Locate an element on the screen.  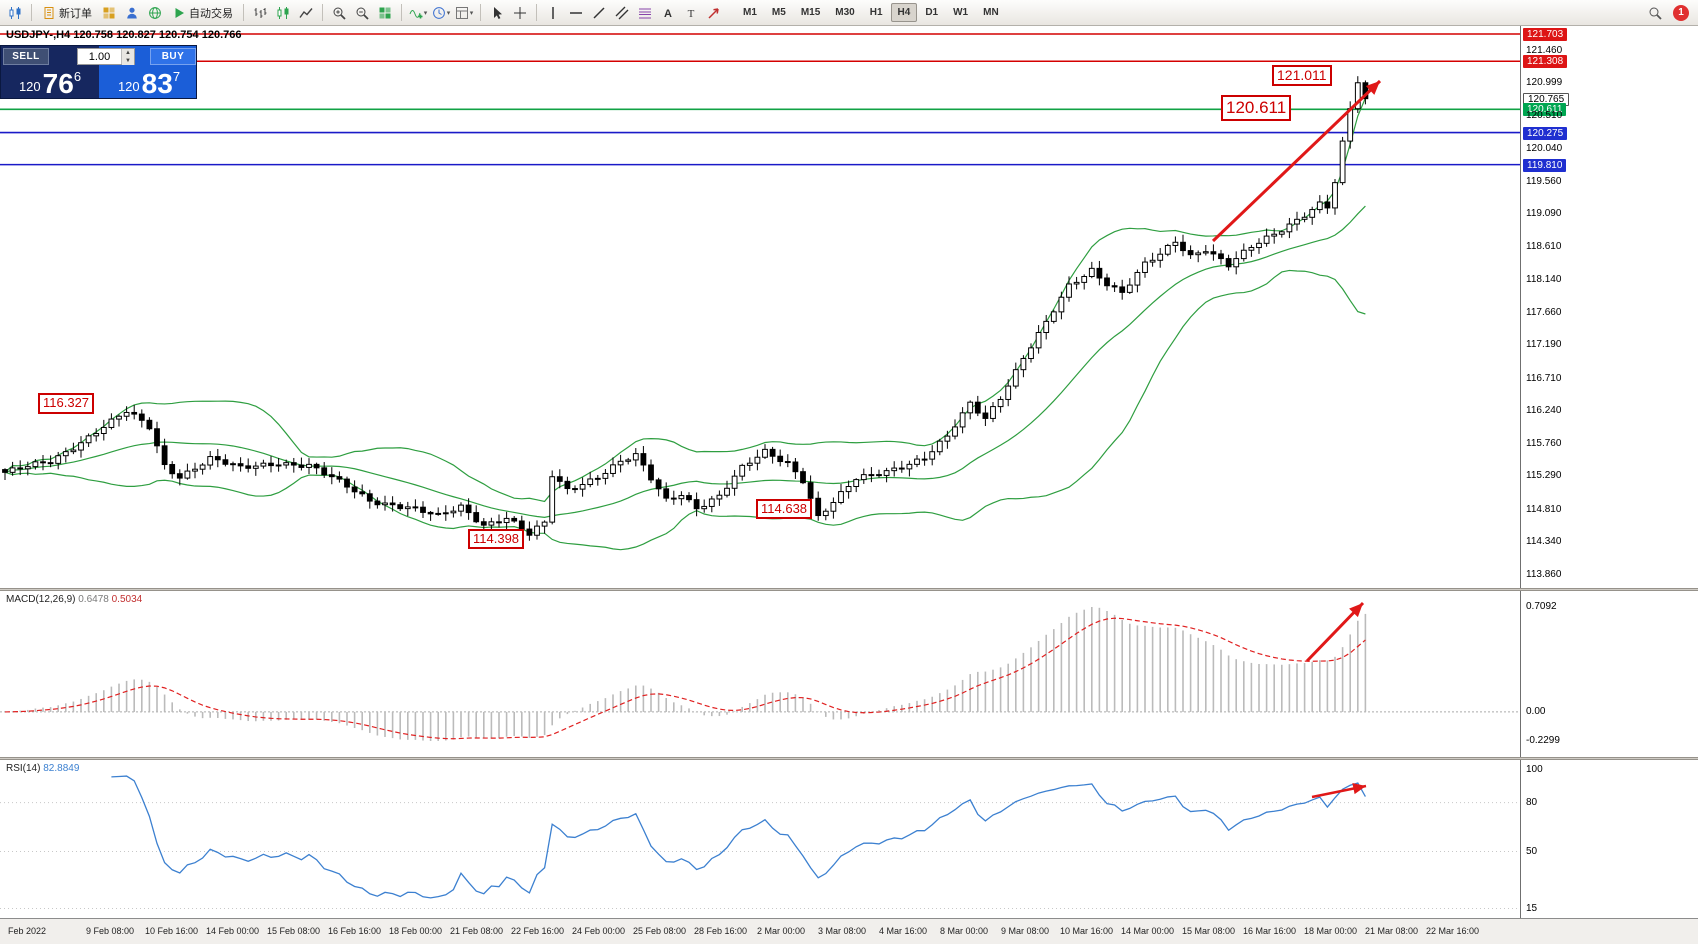
timeframe-m5: M5 is located at coordinates (778, 12).